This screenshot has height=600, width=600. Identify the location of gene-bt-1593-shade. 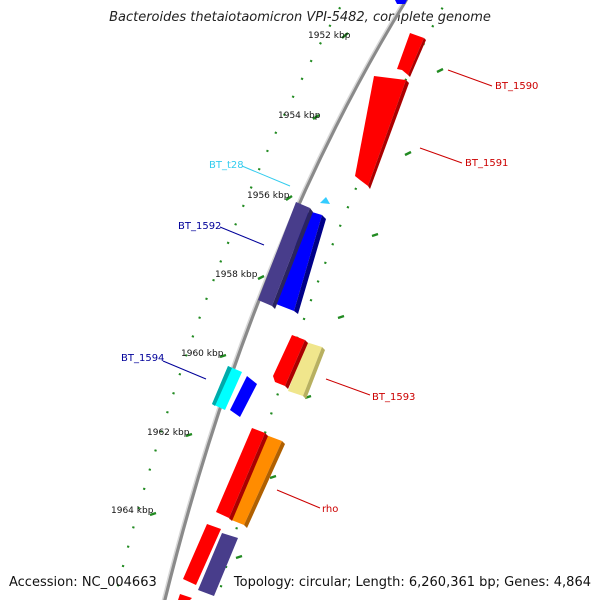
(314, 373).